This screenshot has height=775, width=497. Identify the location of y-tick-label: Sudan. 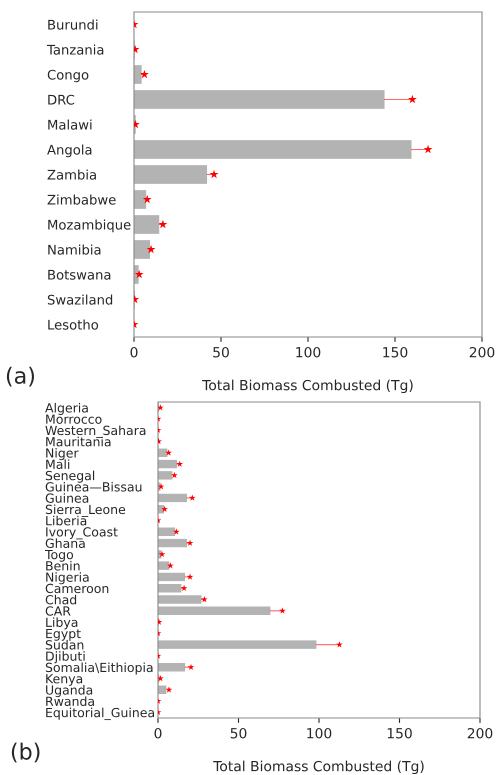
(65, 645).